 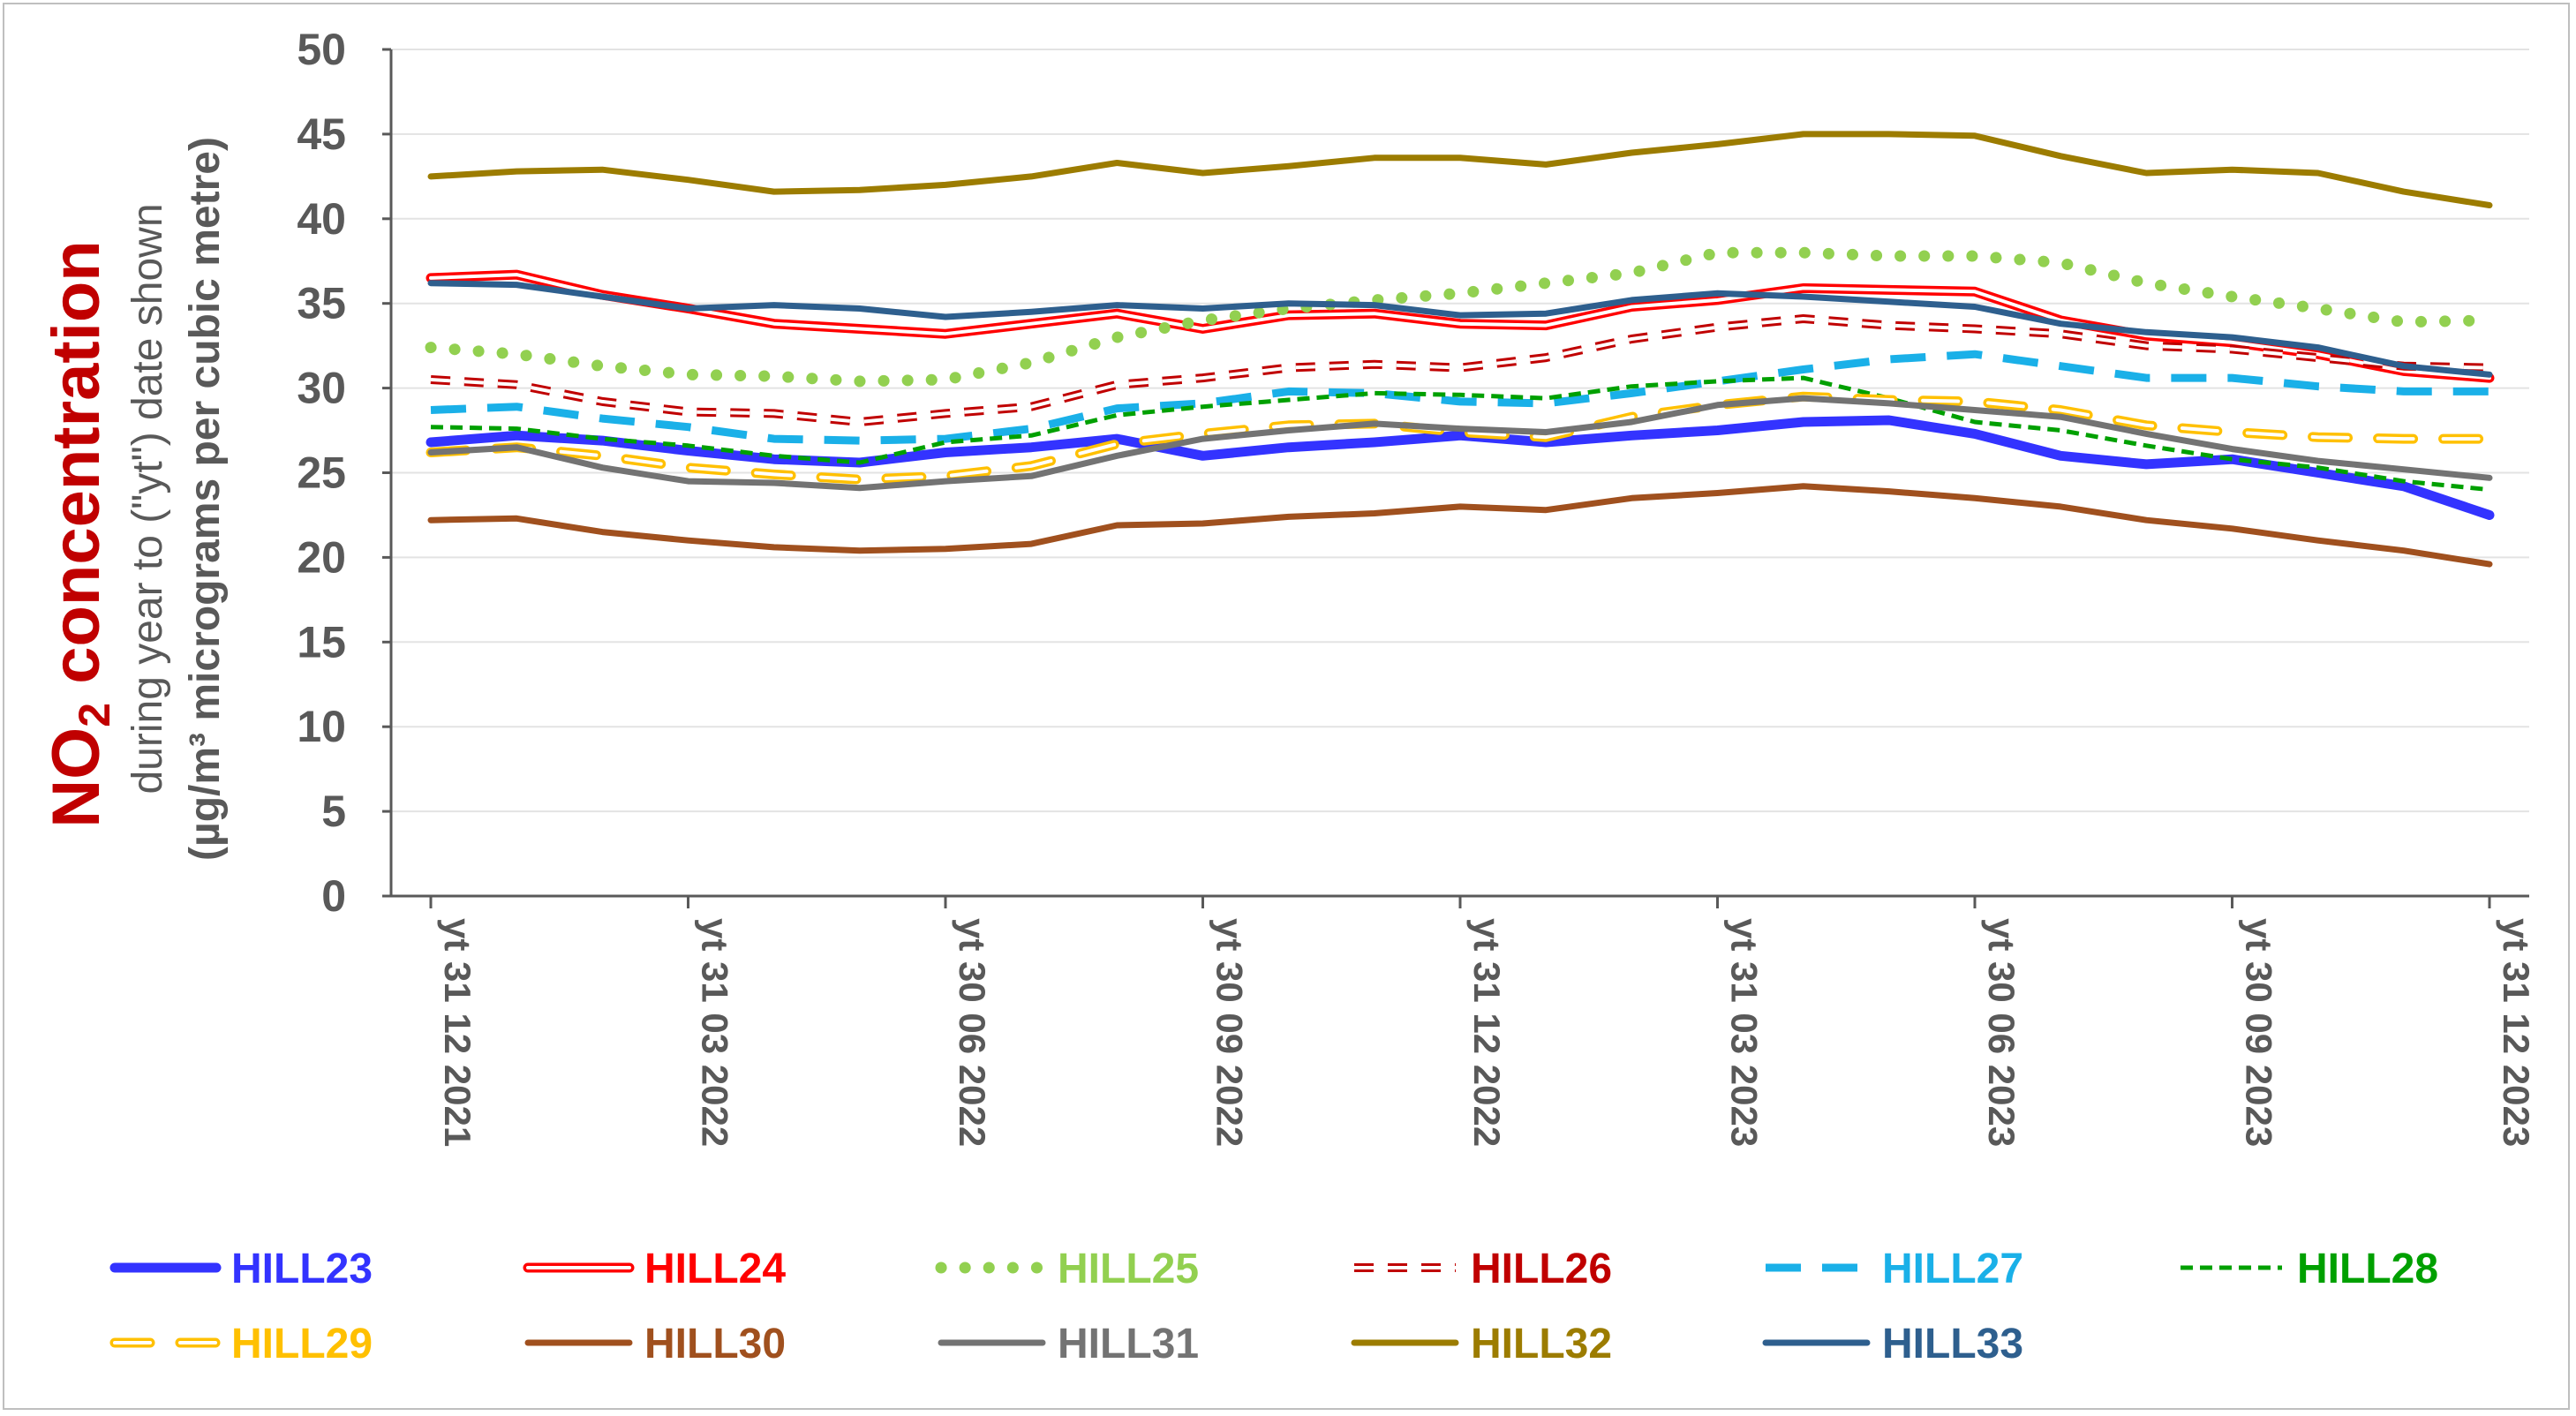 I want to click on legend-label: HILL25, so click(x=1128, y=1269).